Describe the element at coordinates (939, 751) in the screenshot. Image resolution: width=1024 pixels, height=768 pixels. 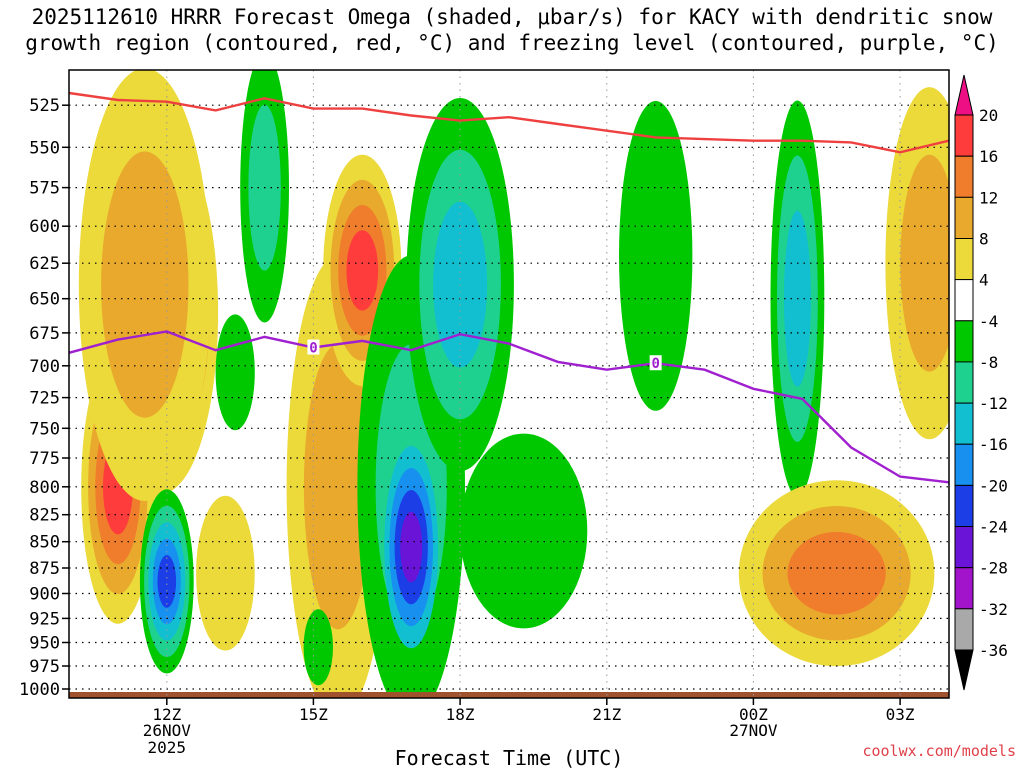
I see `credit-text: coolwx.com/models` at that location.